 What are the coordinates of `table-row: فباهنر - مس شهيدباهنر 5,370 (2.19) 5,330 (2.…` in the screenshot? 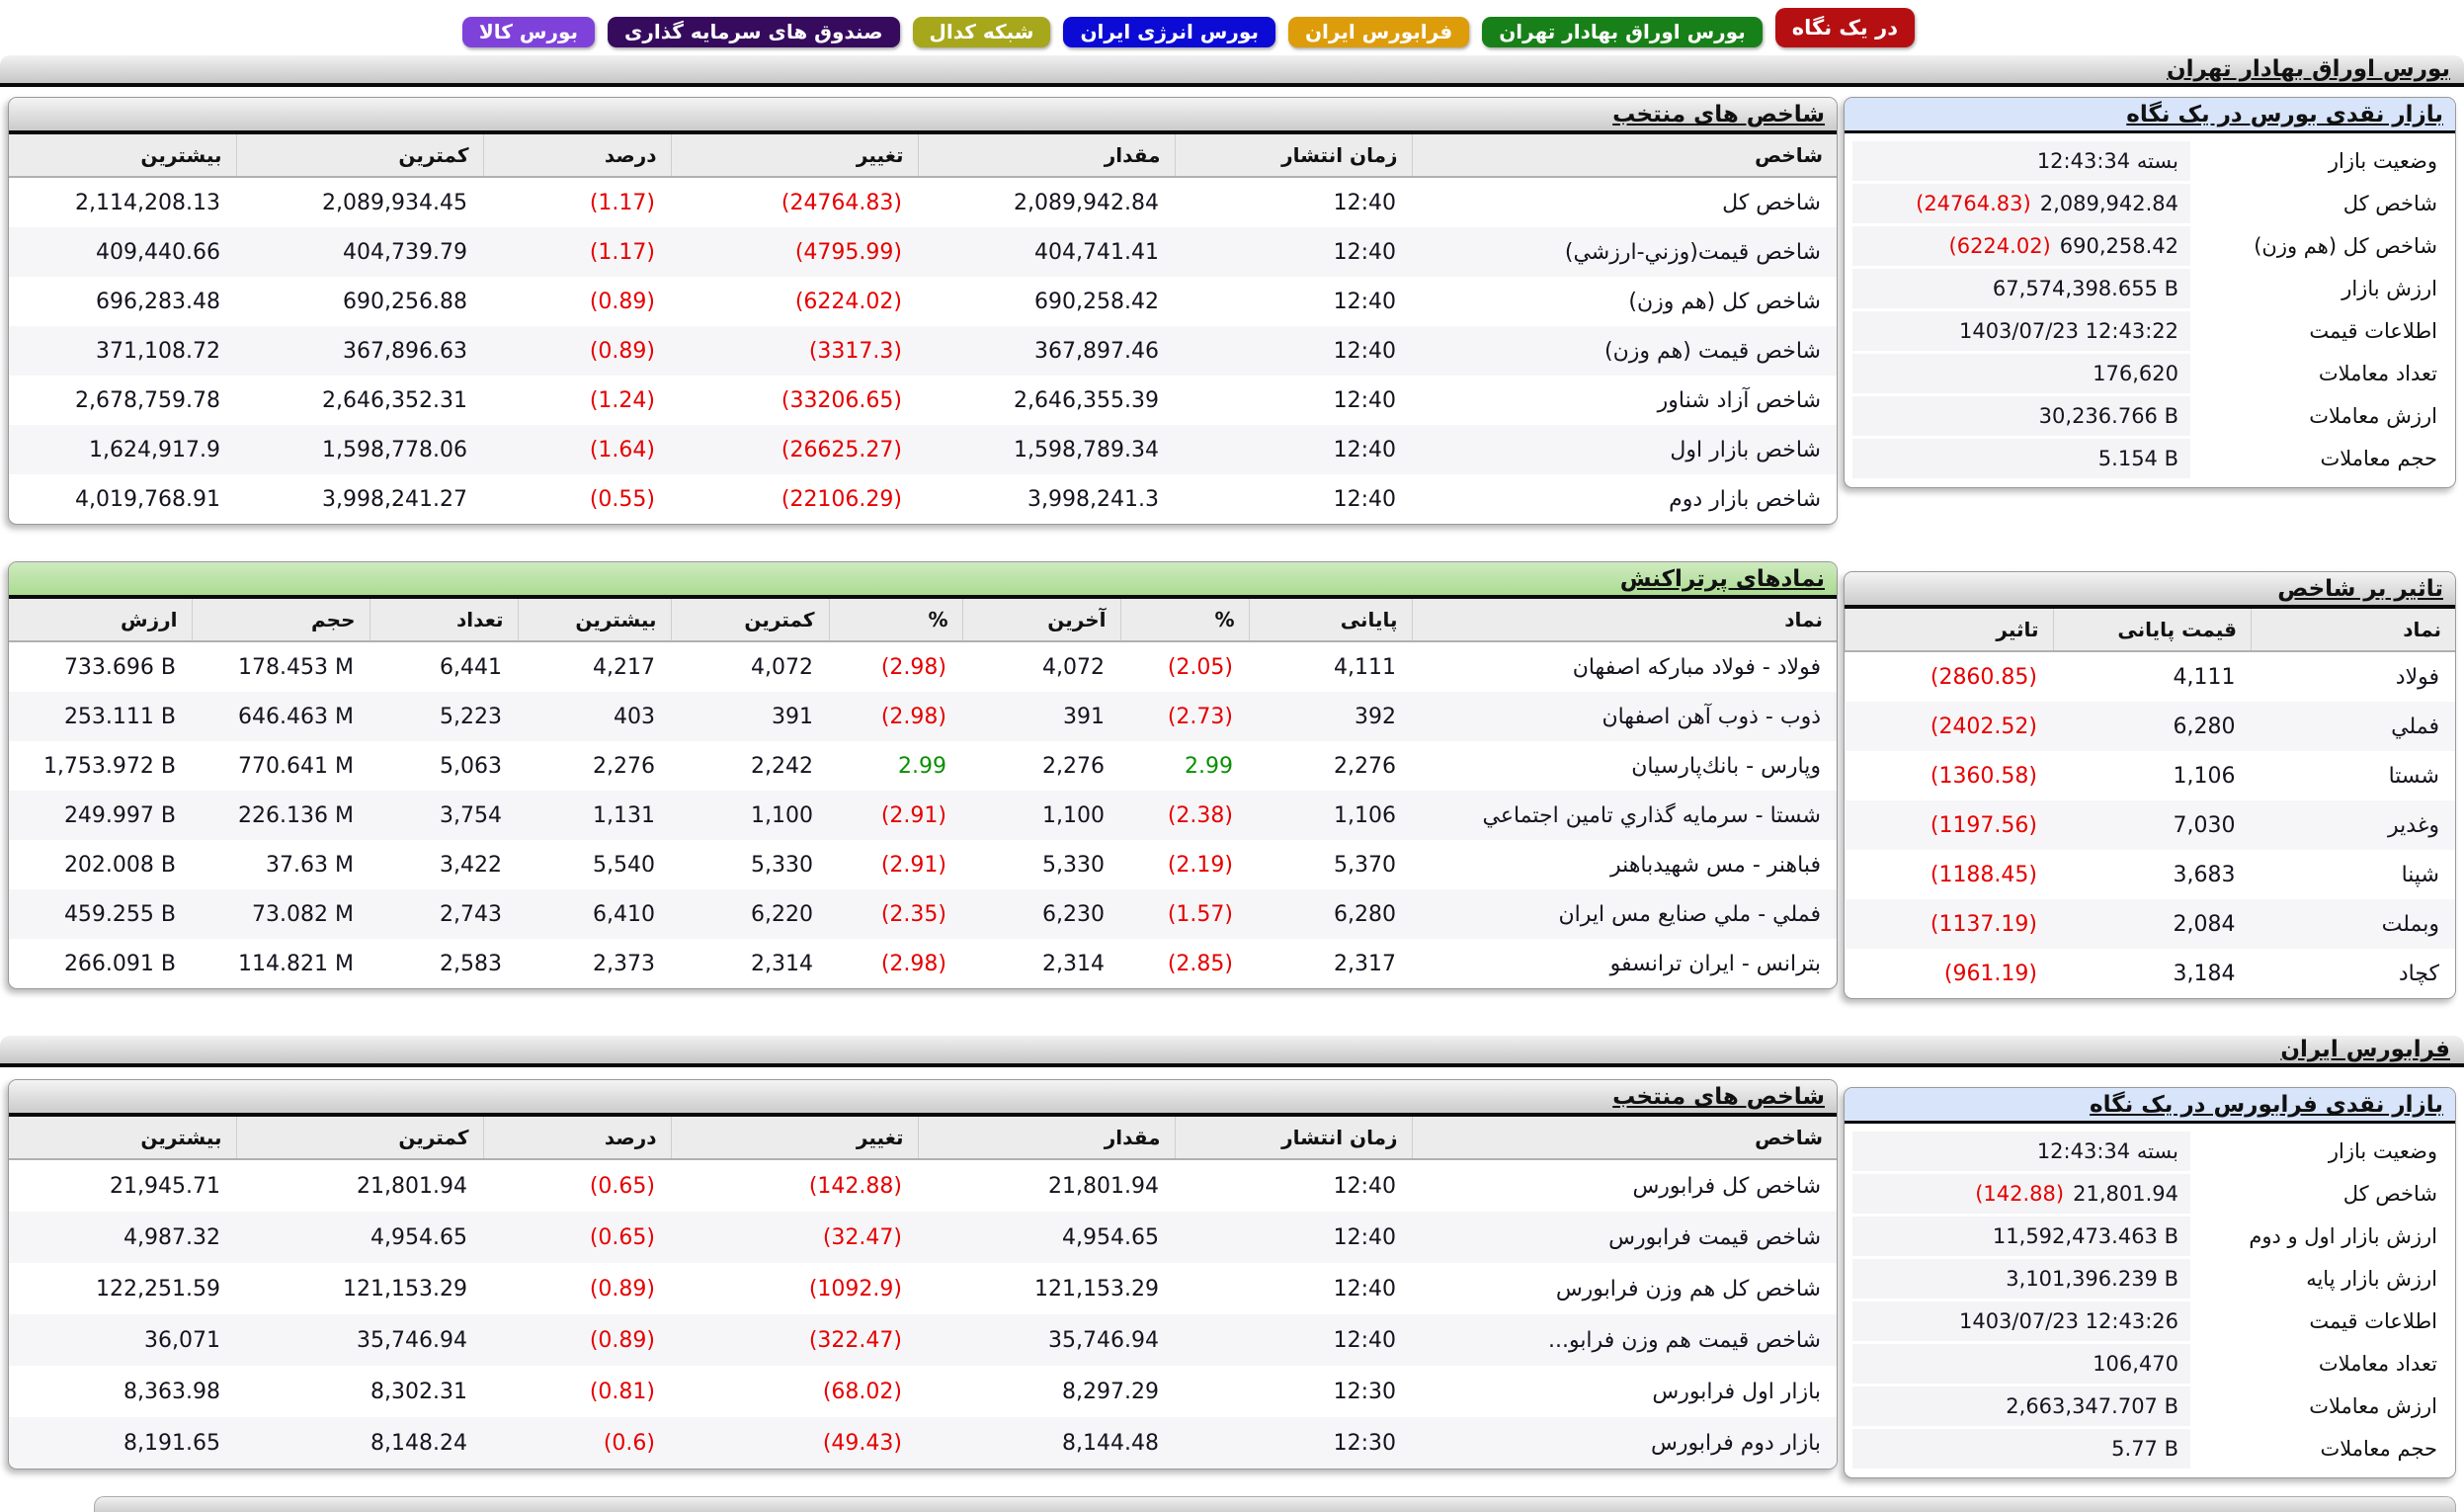 It's located at (923, 864).